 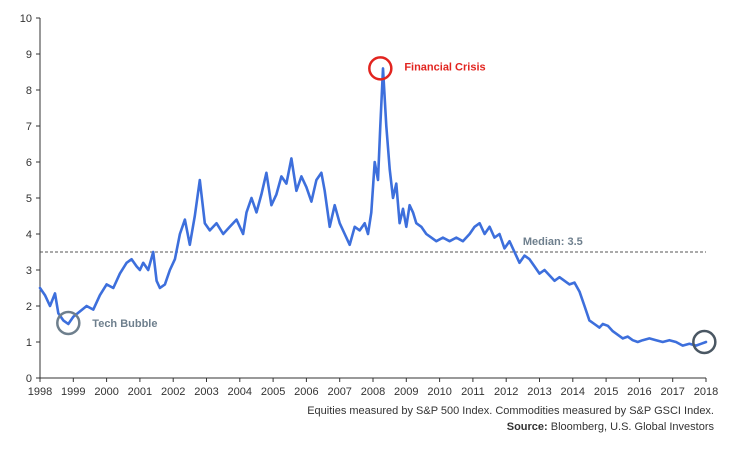 I want to click on x-tick-label: 2013, so click(x=539, y=392).